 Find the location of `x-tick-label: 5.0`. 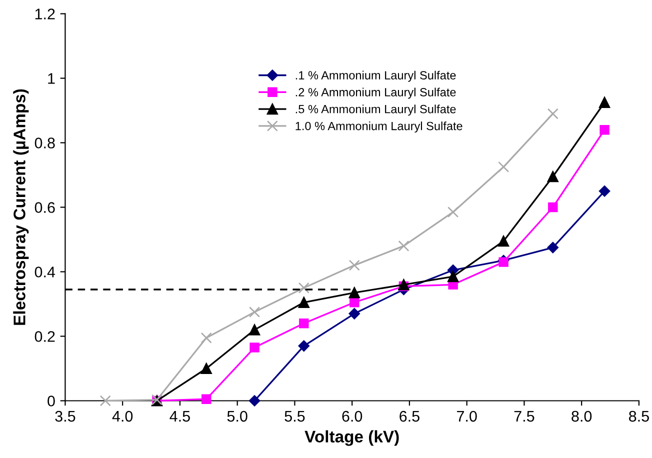

x-tick-label: 5.0 is located at coordinates (237, 416).